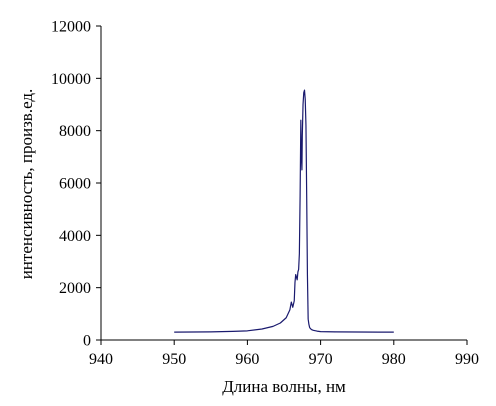 The image size is (496, 406). I want to click on x-ticks: 940 950 960 970 980 990, so click(284, 354).